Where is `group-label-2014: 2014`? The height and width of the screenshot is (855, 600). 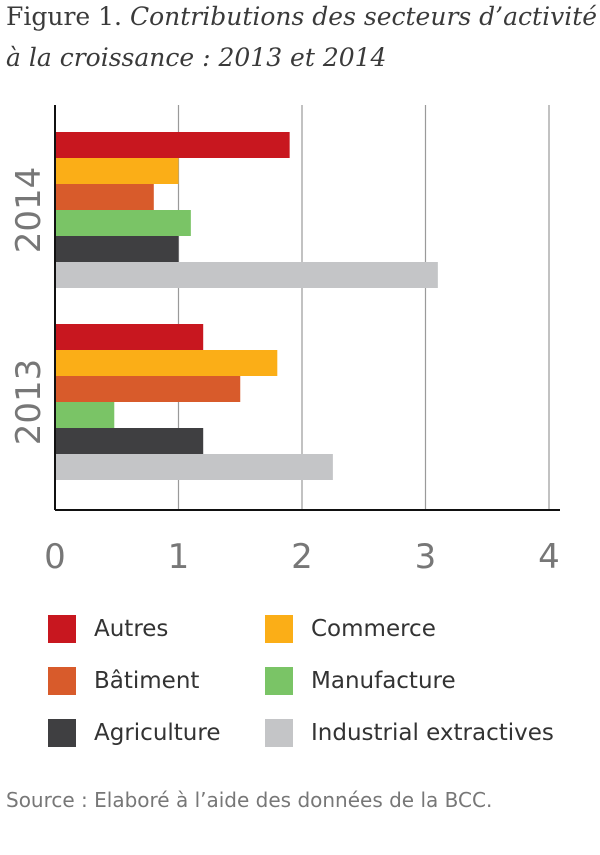 group-label-2014: 2014 is located at coordinates (29, 210).